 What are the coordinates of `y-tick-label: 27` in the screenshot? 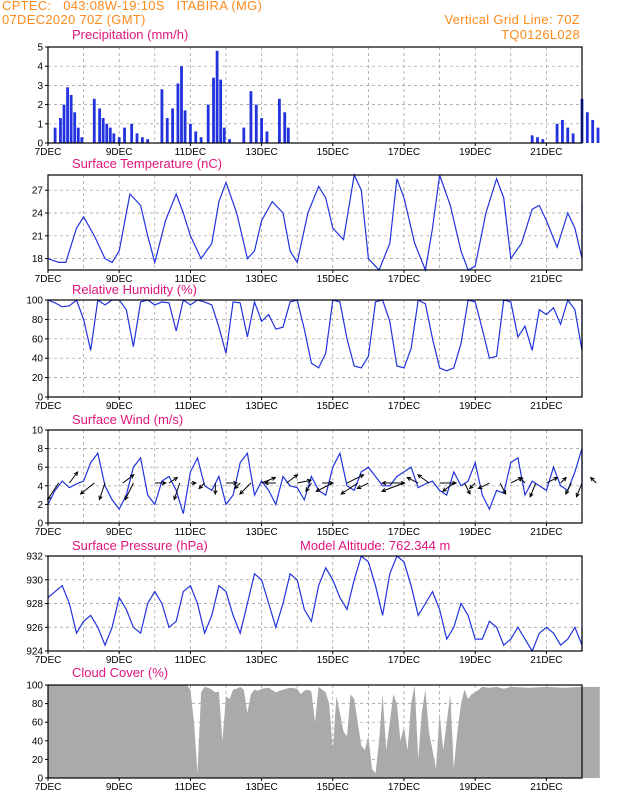 It's located at (38, 191).